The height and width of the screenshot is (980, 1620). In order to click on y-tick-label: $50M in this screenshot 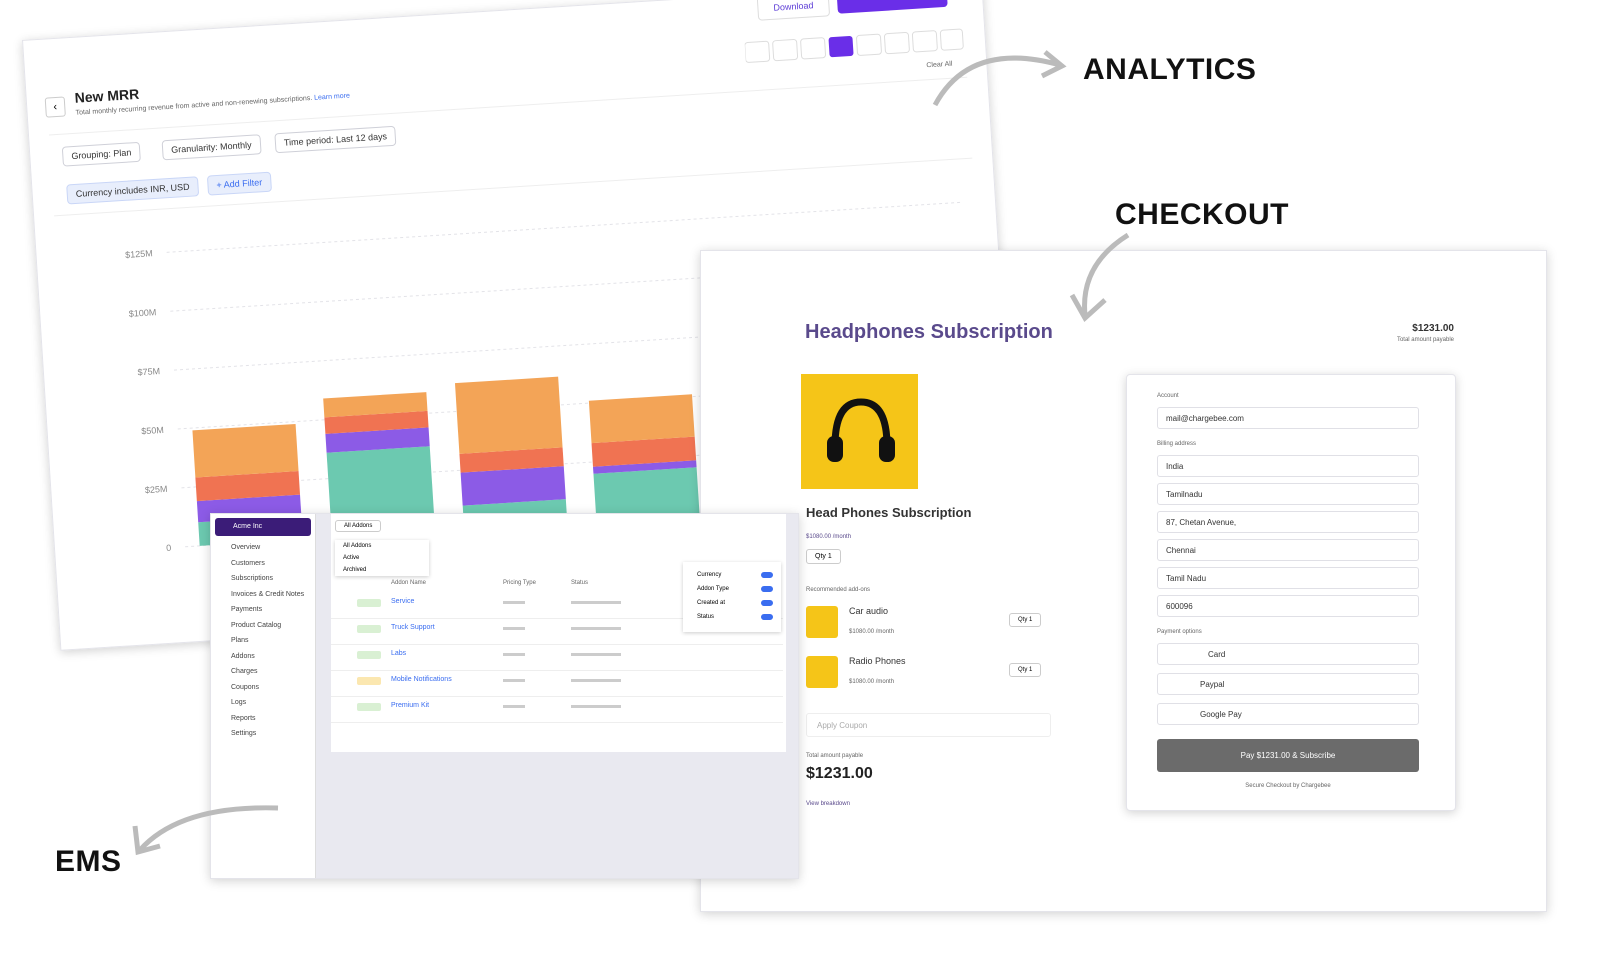, I will do `click(152, 430)`.